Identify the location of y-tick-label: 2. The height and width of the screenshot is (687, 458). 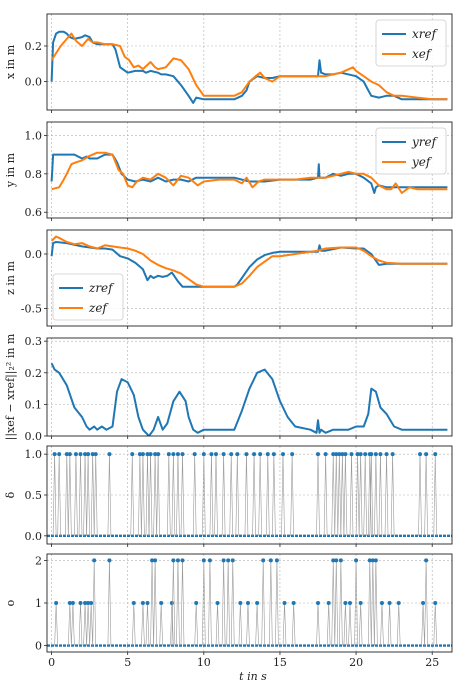
(38, 560).